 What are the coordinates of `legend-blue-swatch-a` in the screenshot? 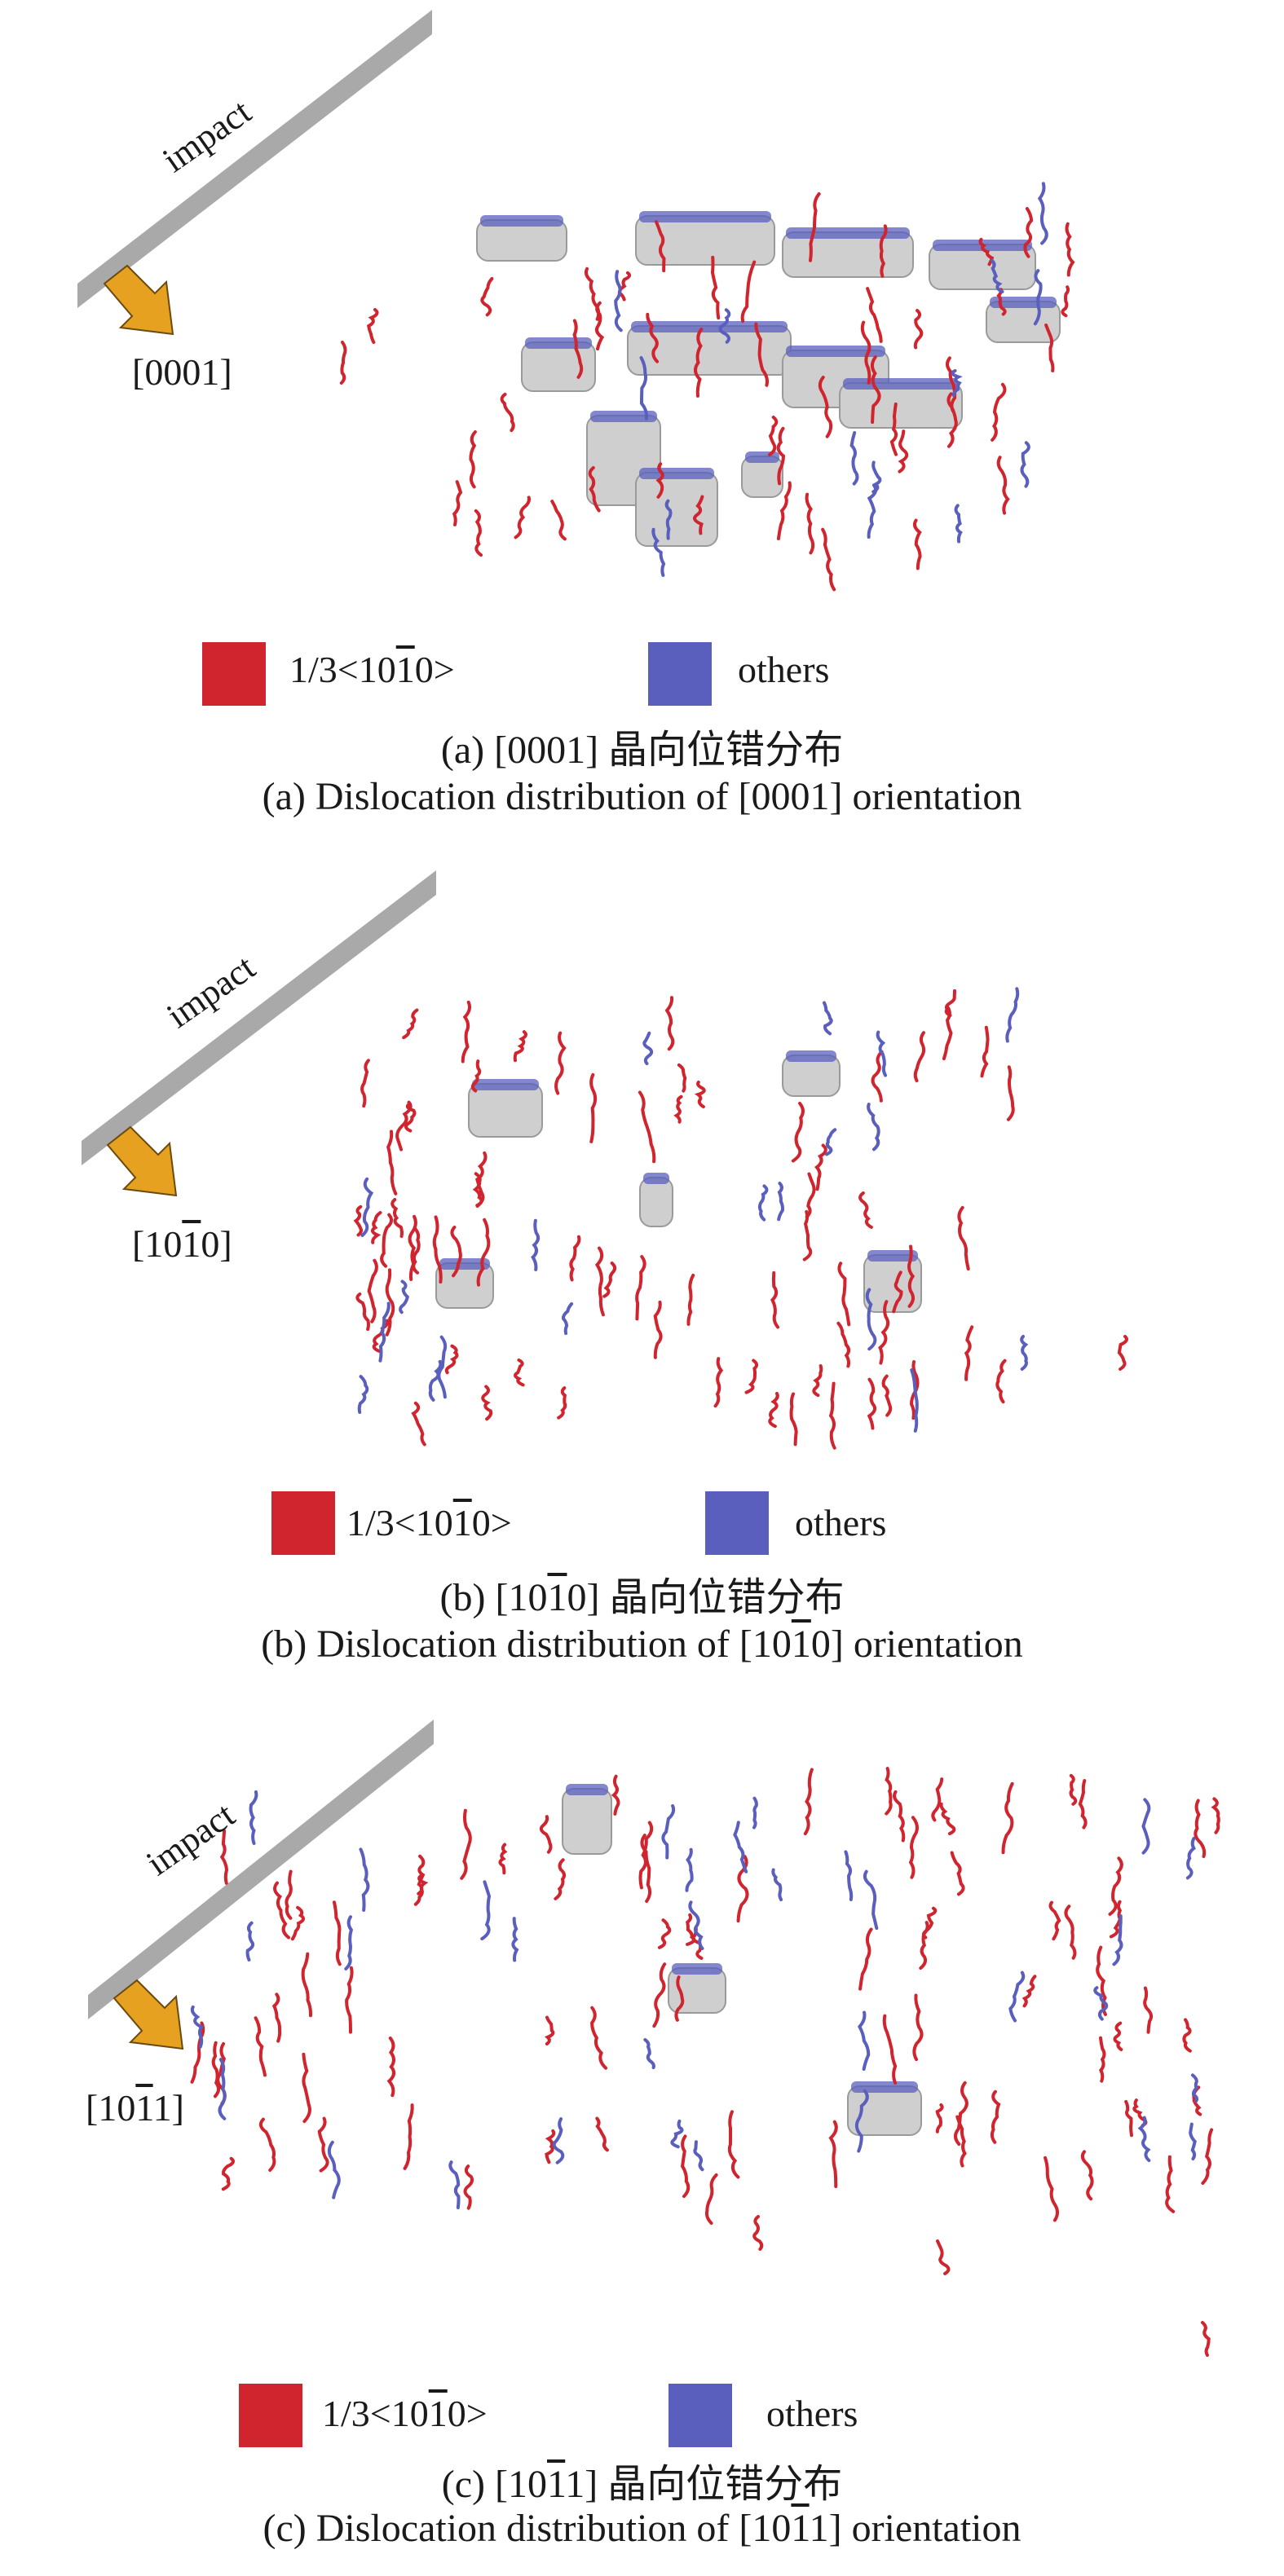 It's located at (680, 674).